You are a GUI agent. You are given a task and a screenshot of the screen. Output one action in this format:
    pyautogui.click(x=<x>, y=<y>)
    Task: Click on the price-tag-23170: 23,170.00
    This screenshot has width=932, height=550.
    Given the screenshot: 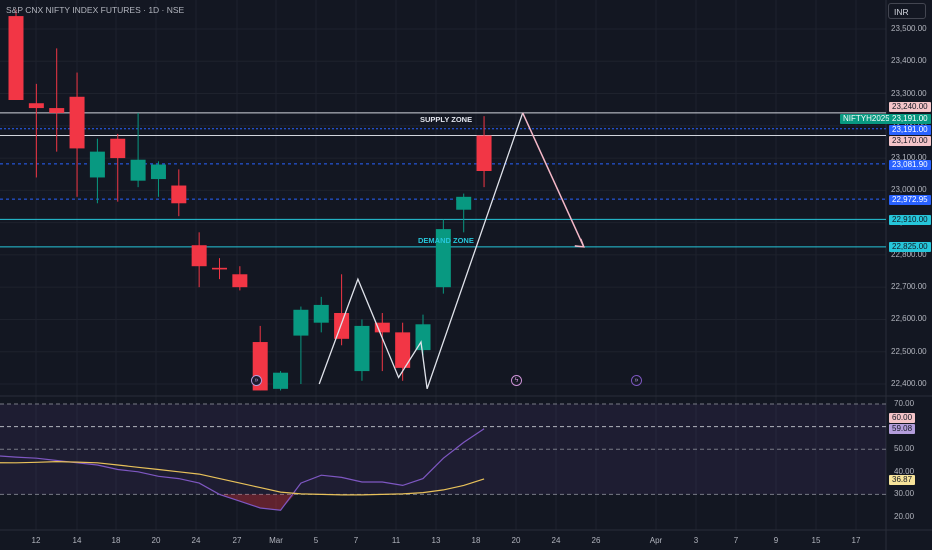 What is the action you would take?
    pyautogui.click(x=910, y=141)
    